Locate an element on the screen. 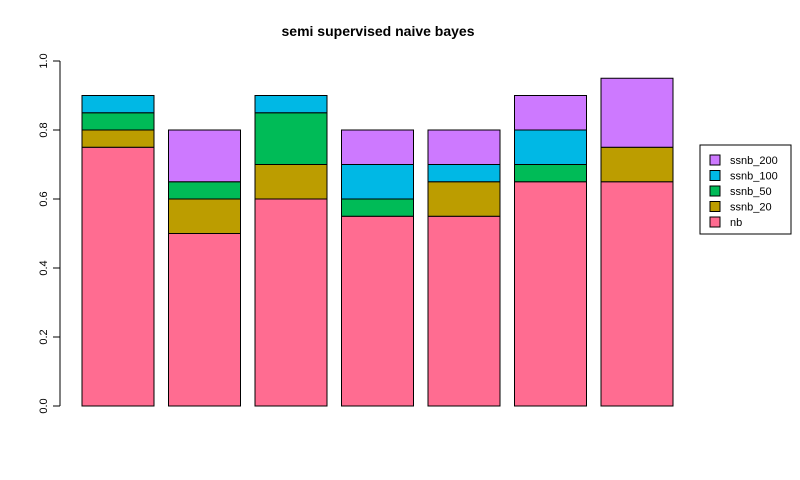 The height and width of the screenshot is (480, 800). chart-title: semi supervised naive bayes is located at coordinates (378, 31).